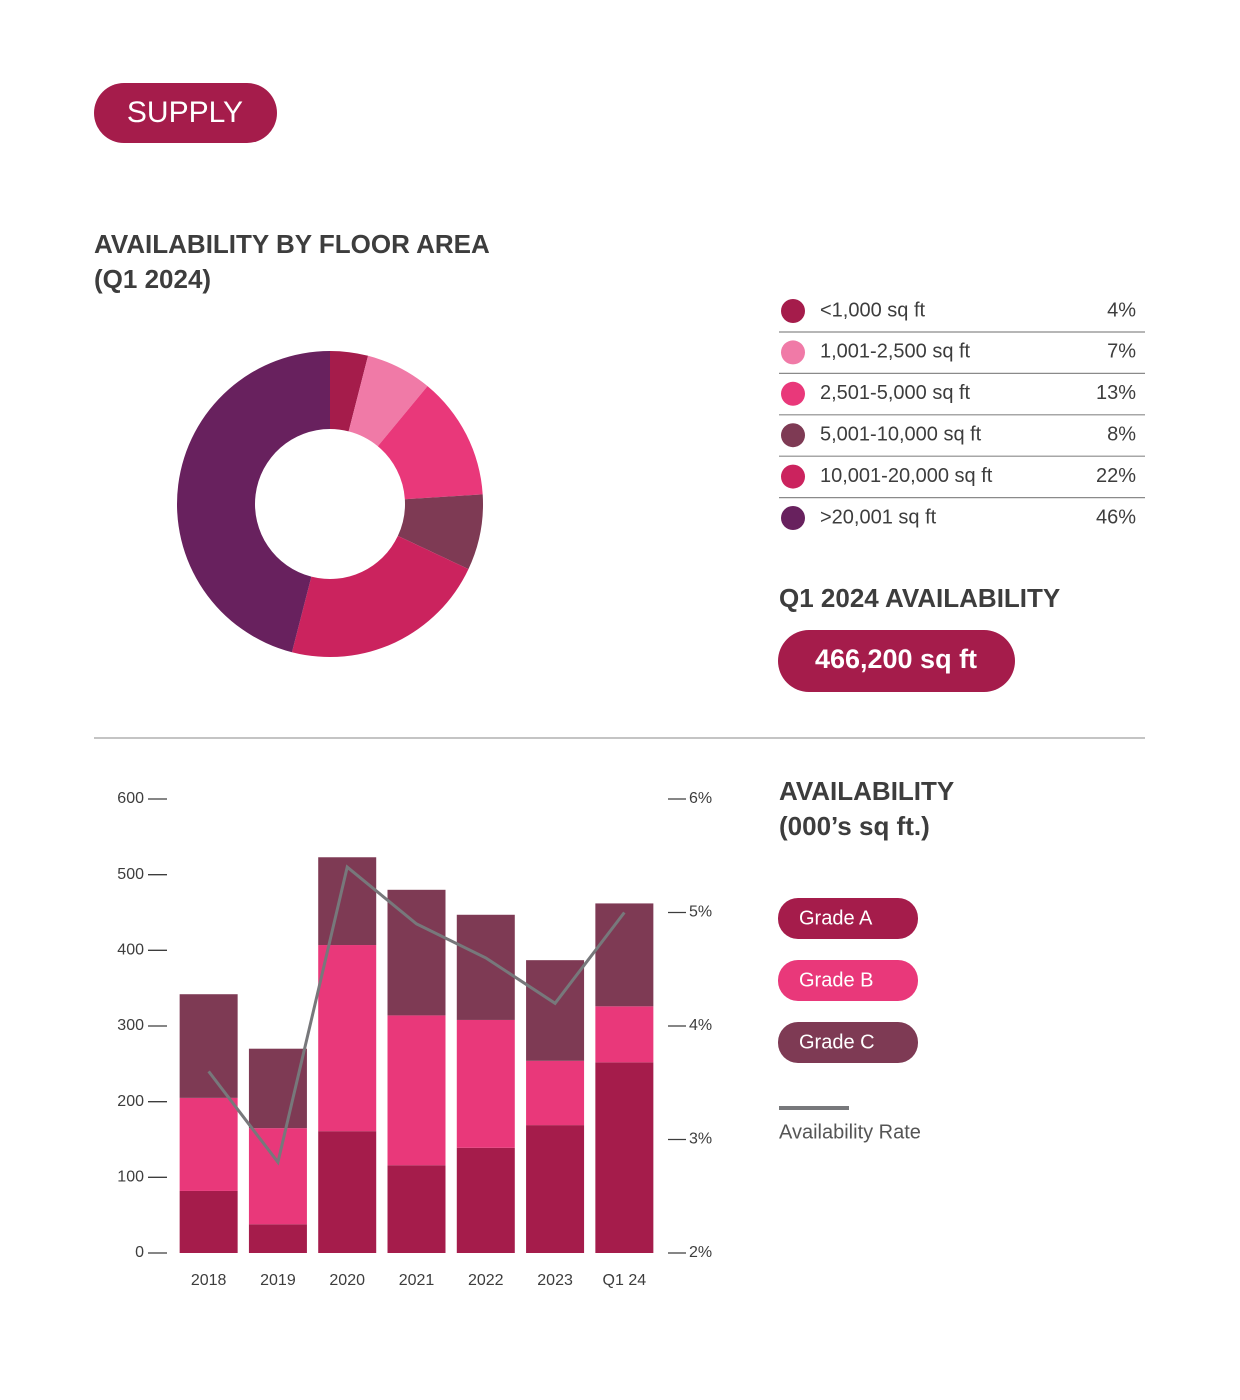 This screenshot has width=1240, height=1400. What do you see at coordinates (130, 798) in the screenshot?
I see `y-tick-label: 600` at bounding box center [130, 798].